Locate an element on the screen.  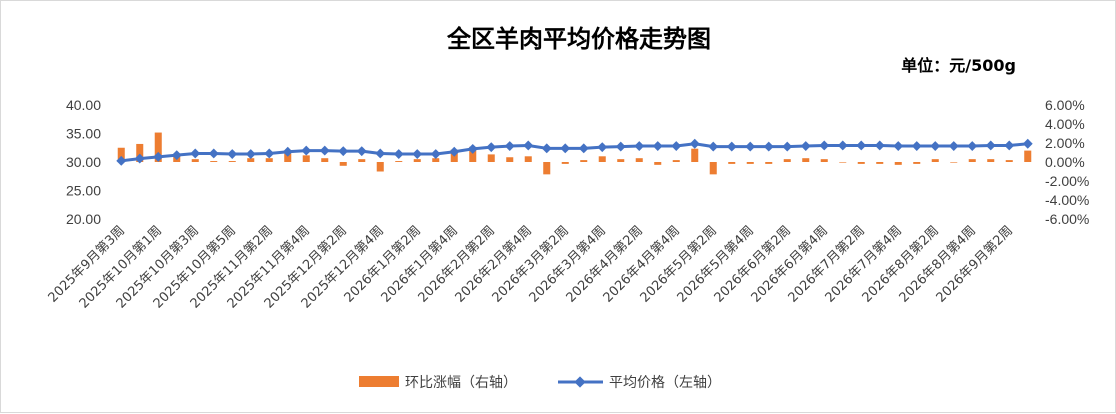
right-tick-label: 0.00% is located at coordinates (1065, 162).